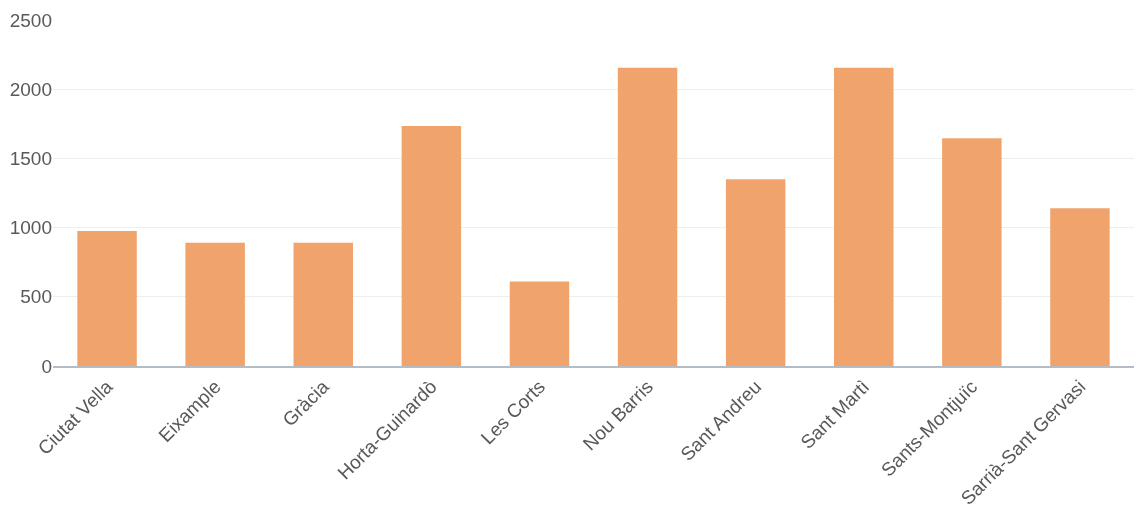 This screenshot has height=519, width=1144. I want to click on y-tick-label: 0, so click(46, 366).